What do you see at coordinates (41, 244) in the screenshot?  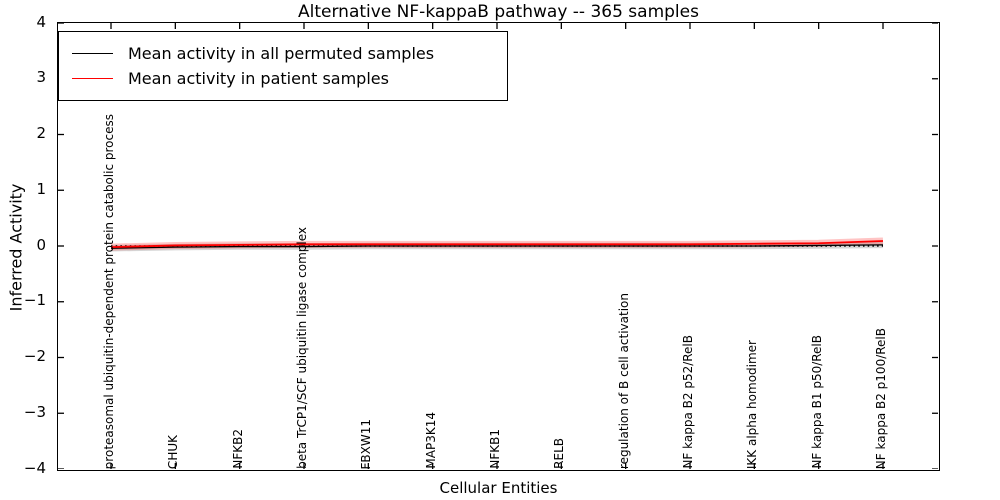 I see `y-tick-label: 0` at bounding box center [41, 244].